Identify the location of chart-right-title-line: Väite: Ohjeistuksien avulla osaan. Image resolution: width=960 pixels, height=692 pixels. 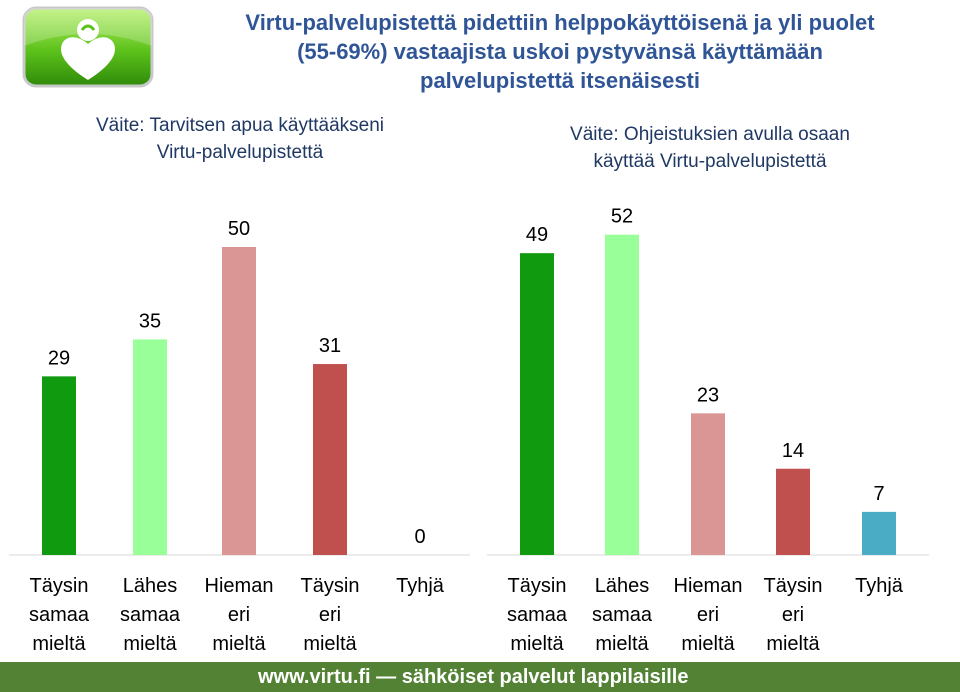
(710, 134).